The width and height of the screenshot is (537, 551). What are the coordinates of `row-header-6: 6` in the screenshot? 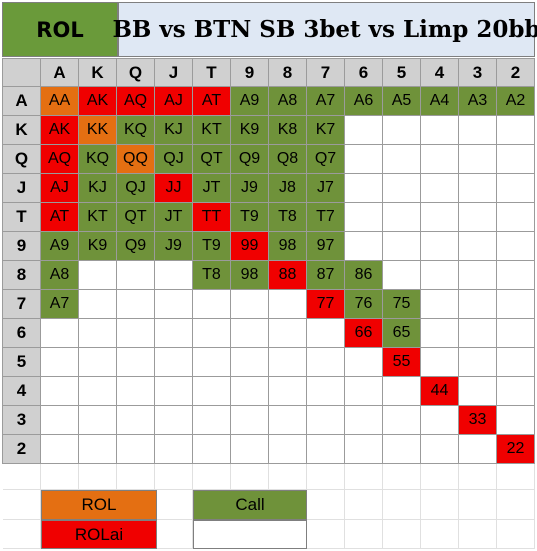 It's located at (22, 333).